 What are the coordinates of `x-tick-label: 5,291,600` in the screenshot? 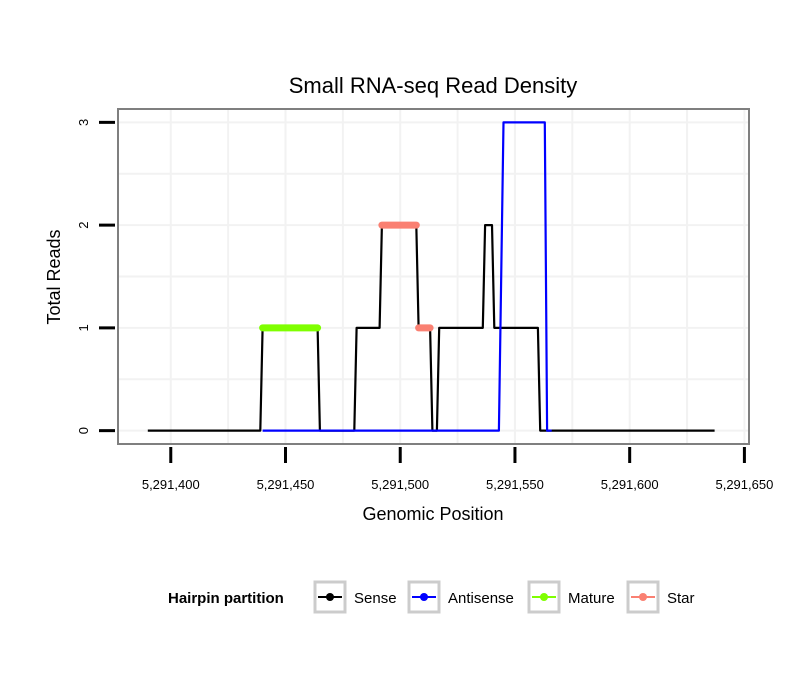 It's located at (630, 484).